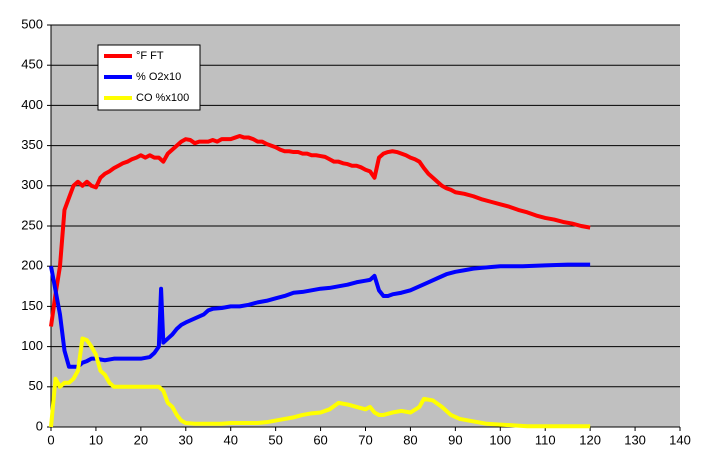 This screenshot has height=471, width=707. What do you see at coordinates (32, 184) in the screenshot?
I see `y-tick-label: 300` at bounding box center [32, 184].